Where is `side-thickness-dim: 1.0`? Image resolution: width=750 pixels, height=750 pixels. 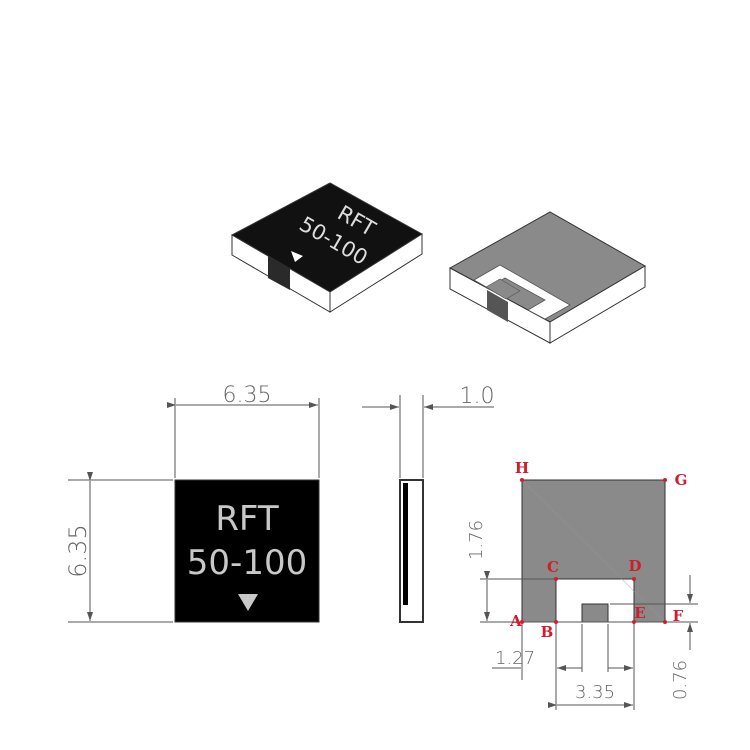 side-thickness-dim: 1.0 is located at coordinates (477, 396).